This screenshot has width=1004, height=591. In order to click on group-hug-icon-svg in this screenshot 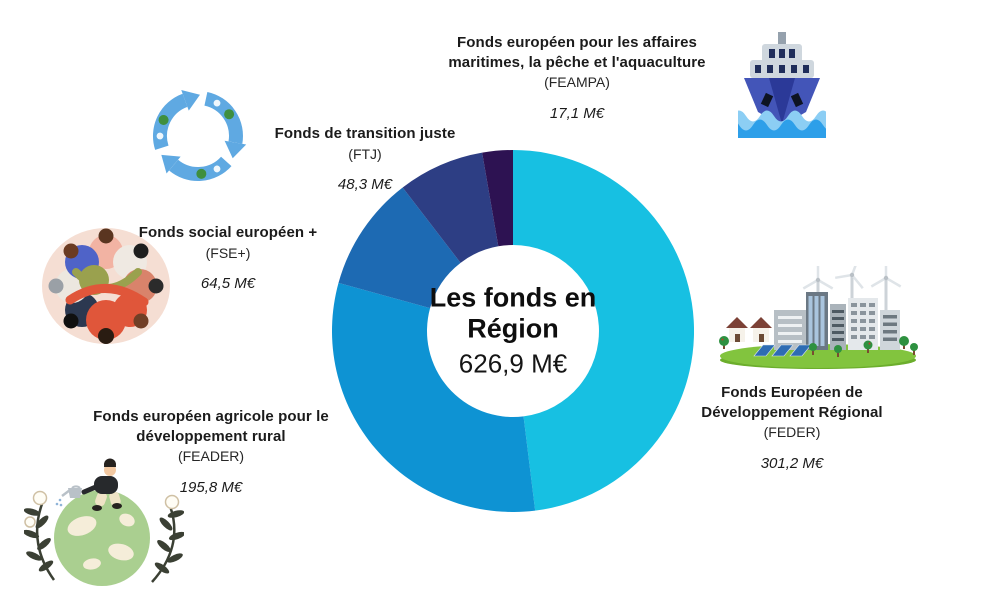, I will do `click(106, 286)`.